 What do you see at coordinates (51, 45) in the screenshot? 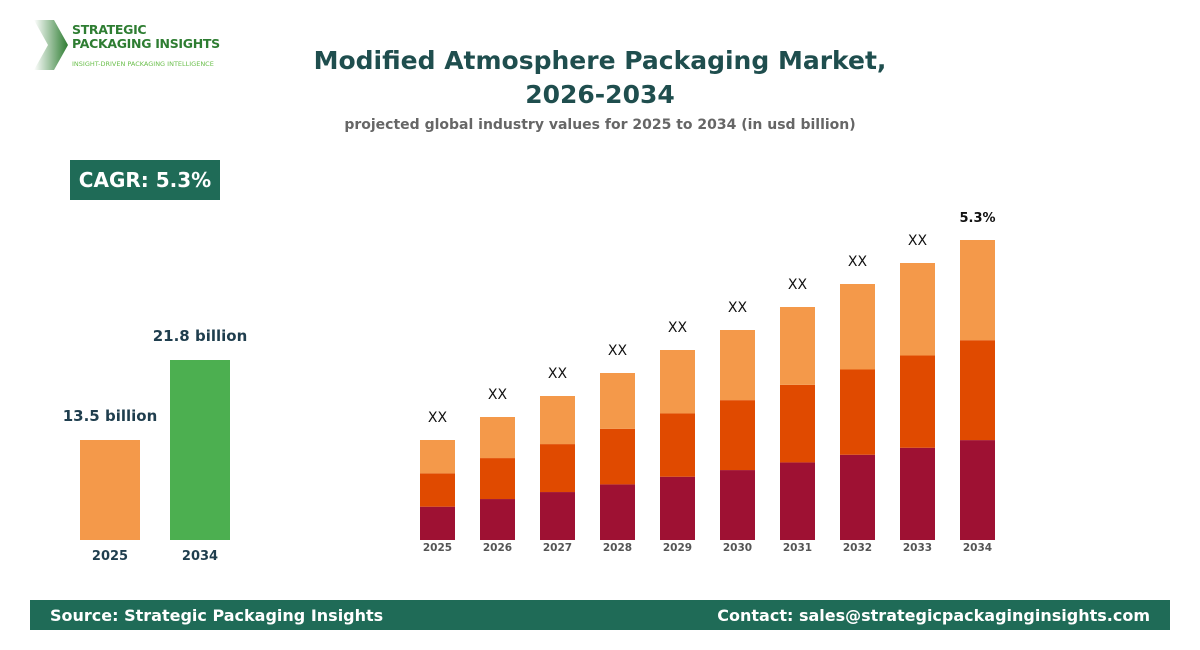
I see `logo-chevron-icon` at bounding box center [51, 45].